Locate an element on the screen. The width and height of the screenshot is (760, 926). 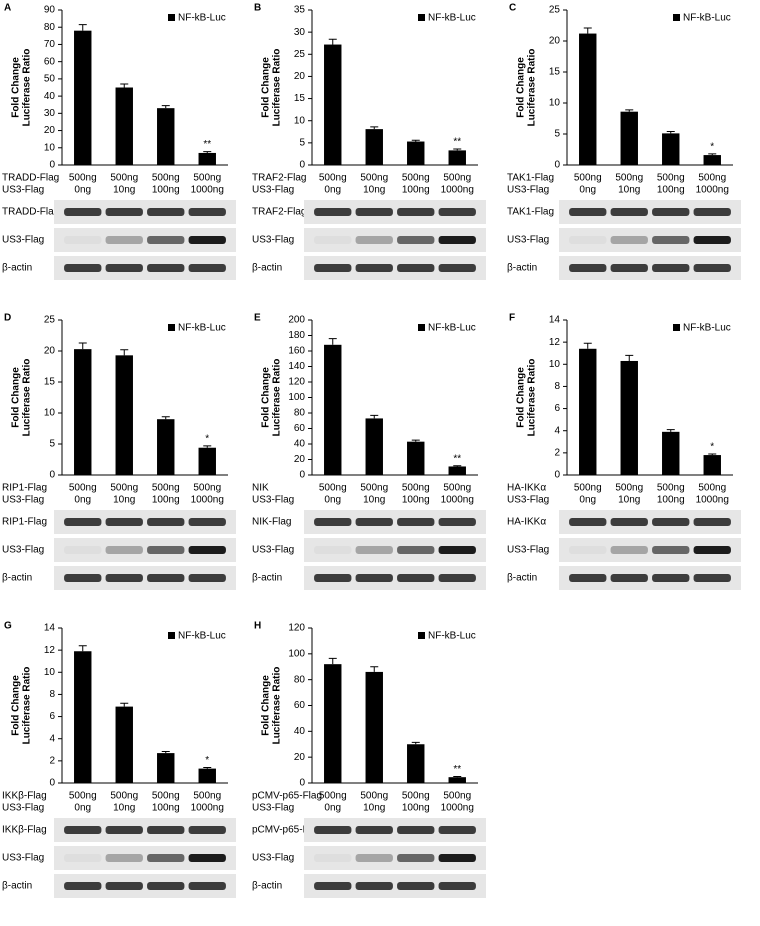
y-tick-label: 160 is located at coordinates (296, 351).